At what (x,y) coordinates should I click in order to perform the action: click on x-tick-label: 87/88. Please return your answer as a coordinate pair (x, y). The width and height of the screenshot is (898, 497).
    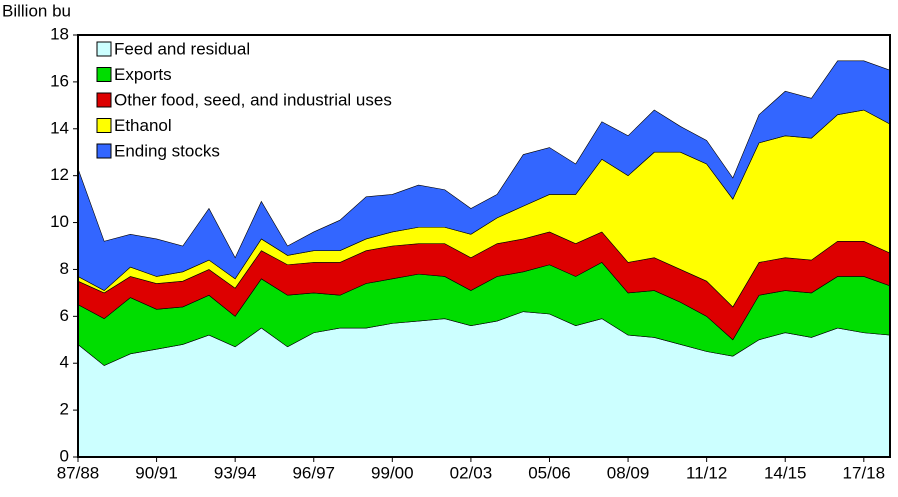
    Looking at the image, I should click on (78, 472).